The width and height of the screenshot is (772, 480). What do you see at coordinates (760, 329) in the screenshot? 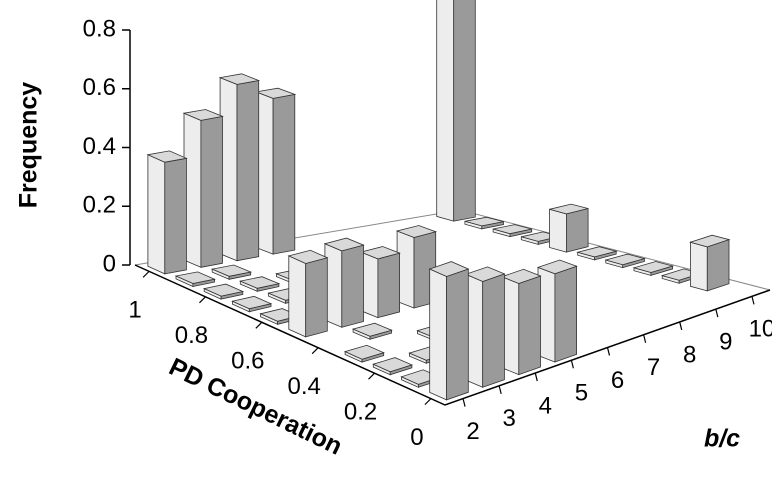
I see `x-tick-label: 10` at bounding box center [760, 329].